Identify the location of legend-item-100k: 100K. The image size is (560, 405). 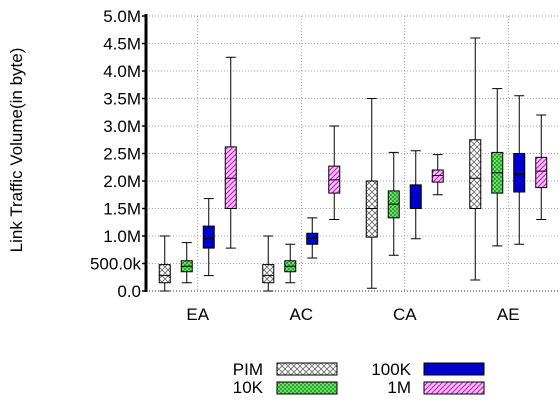
(428, 369).